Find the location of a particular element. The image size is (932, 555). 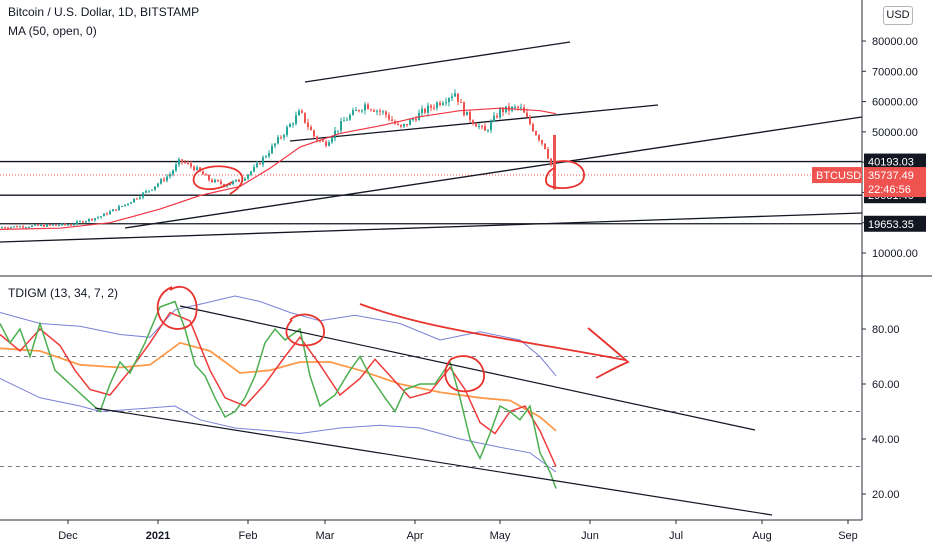

oscillator-legend: TDIGM (13, 34, 7, 2) is located at coordinates (63, 293).